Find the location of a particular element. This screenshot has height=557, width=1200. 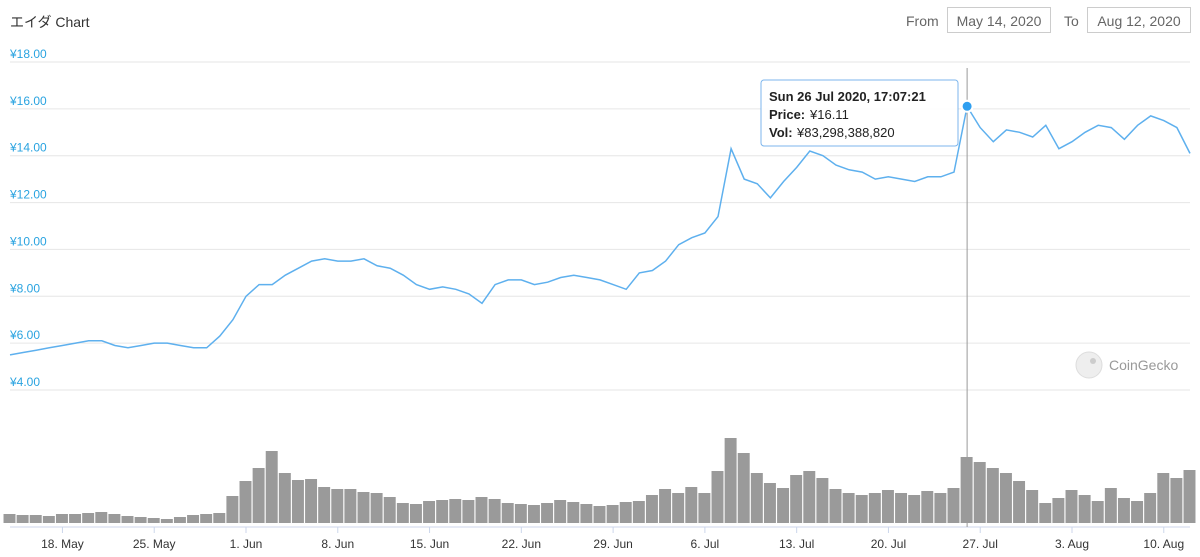

x-tick-label: 25. May is located at coordinates (154, 544).